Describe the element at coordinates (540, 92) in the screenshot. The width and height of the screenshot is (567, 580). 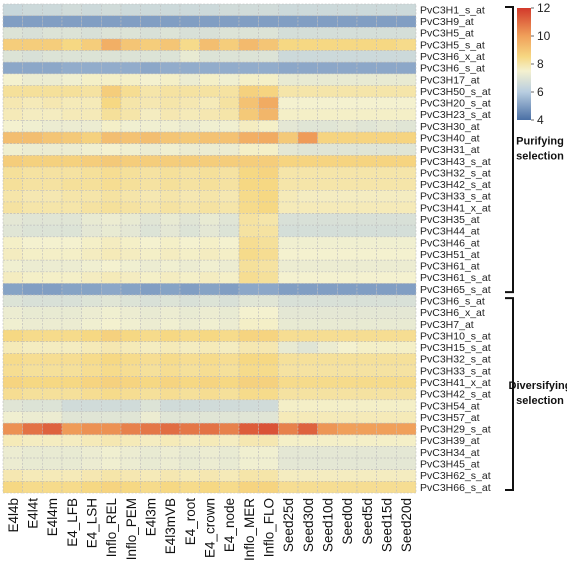
I see `legend-tick-label: 6` at that location.